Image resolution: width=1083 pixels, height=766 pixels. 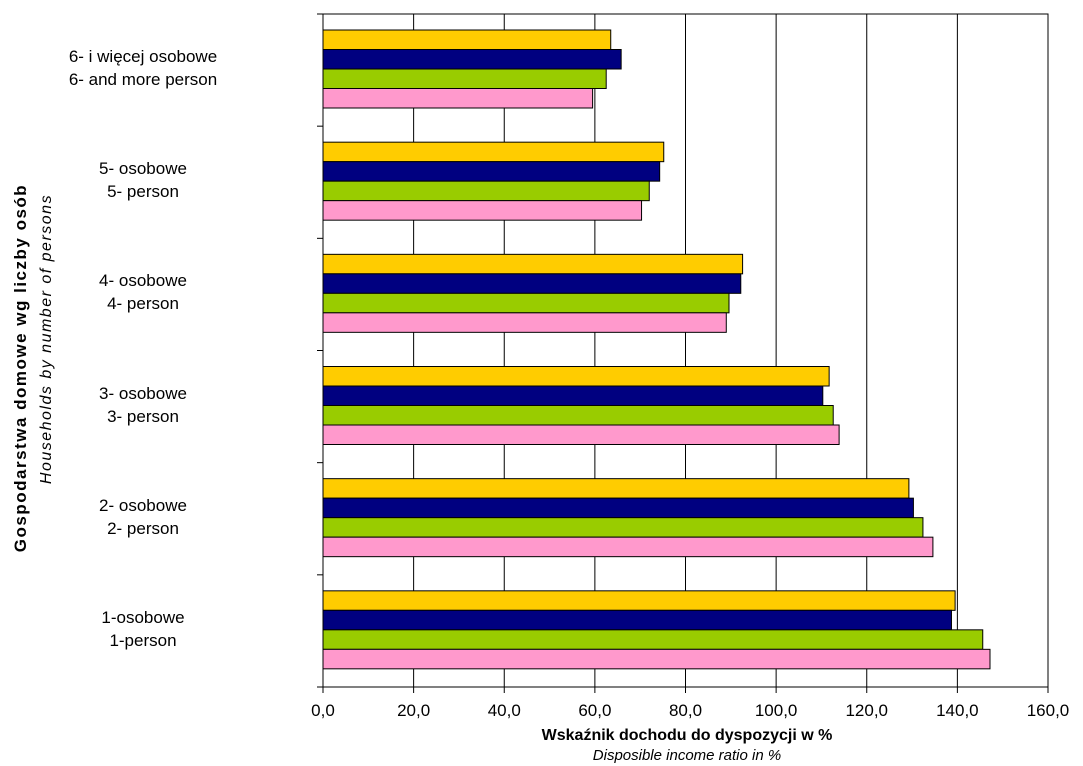 What do you see at coordinates (776, 710) in the screenshot?
I see `x-tick-label: 100,0` at bounding box center [776, 710].